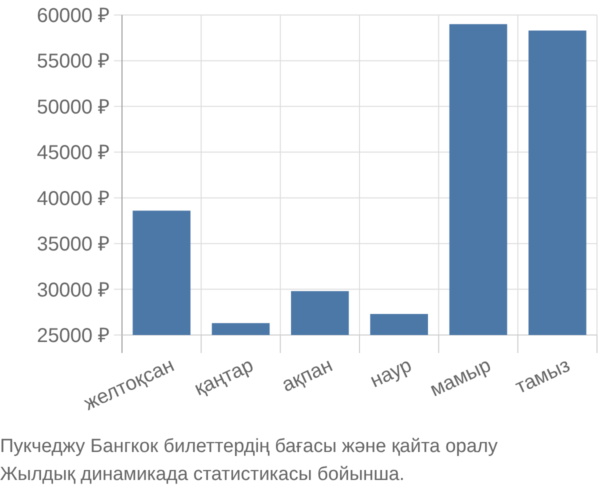 Image resolution: width=600 pixels, height=500 pixels. I want to click on y-tick-label: 35000 ₽, so click(73, 245).